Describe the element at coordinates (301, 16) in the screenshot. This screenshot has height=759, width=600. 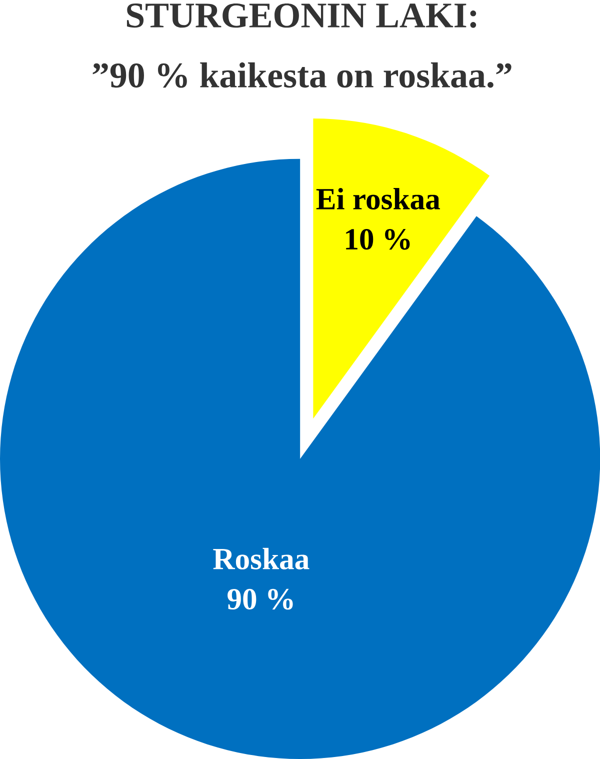
I see `chart-title: STURGEONIN LAKI:` at that location.